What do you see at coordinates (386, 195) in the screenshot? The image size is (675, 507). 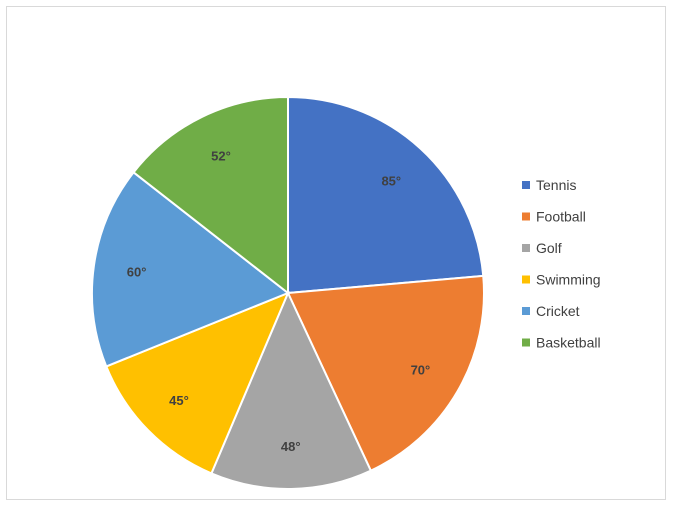 I see `pie-slice-tennis` at bounding box center [386, 195].